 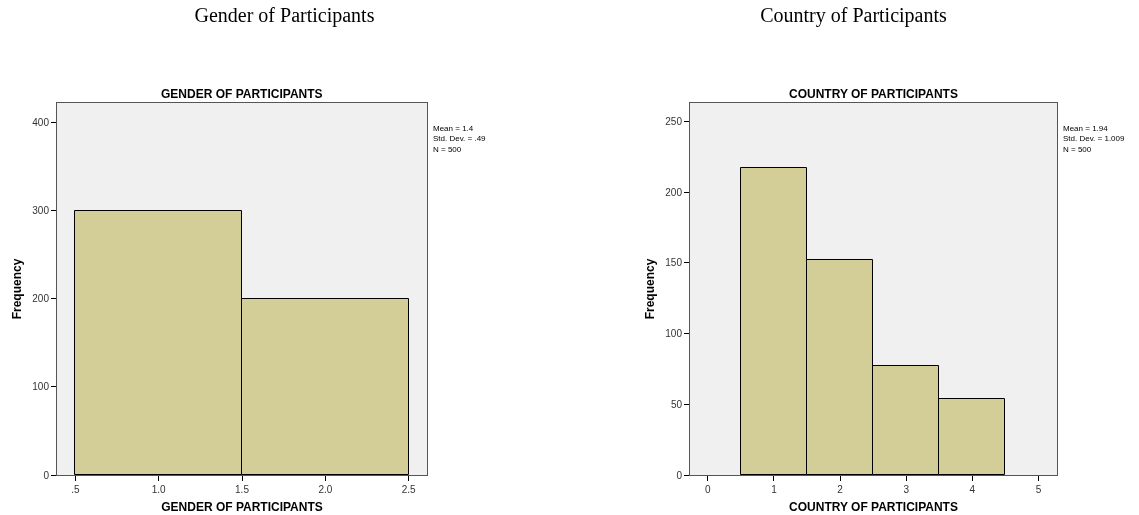 I want to click on y-tick-label: 300, so click(x=41, y=211).